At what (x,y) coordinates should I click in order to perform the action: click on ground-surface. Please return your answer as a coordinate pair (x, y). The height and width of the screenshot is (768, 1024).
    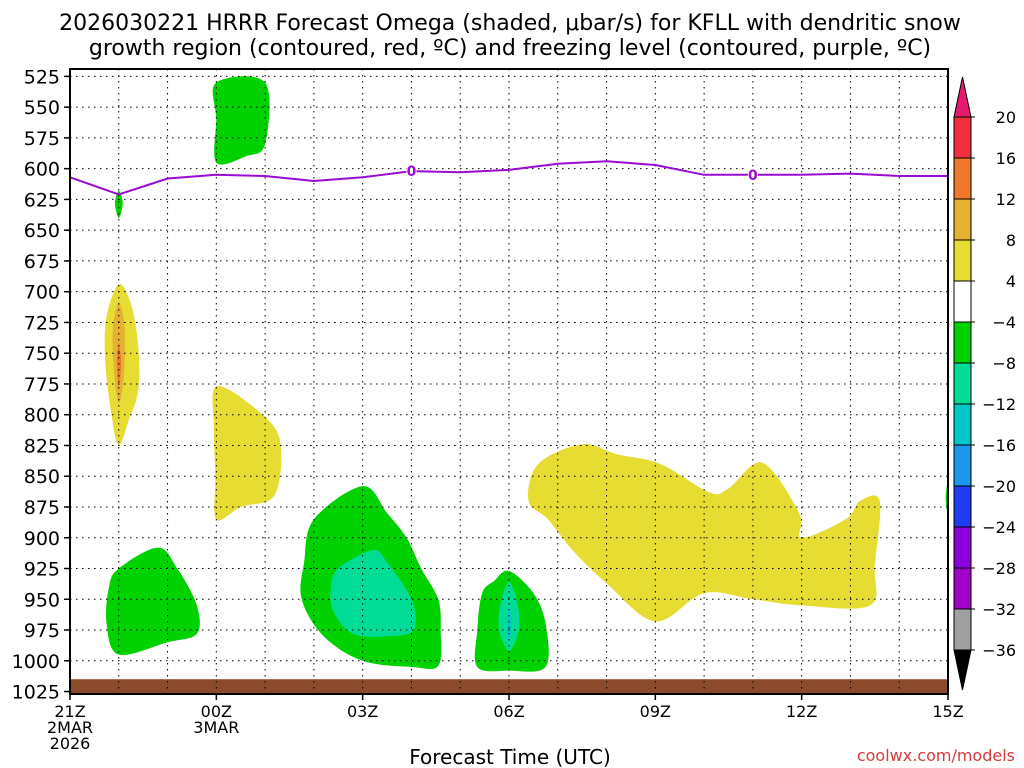
    Looking at the image, I should click on (509, 686).